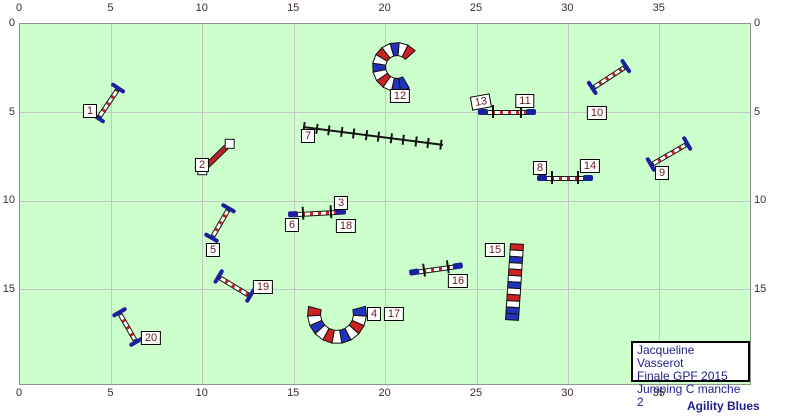 The image size is (800, 419). Describe the element at coordinates (658, 8) in the screenshot. I see `axis-top-tick-35: 35` at that location.